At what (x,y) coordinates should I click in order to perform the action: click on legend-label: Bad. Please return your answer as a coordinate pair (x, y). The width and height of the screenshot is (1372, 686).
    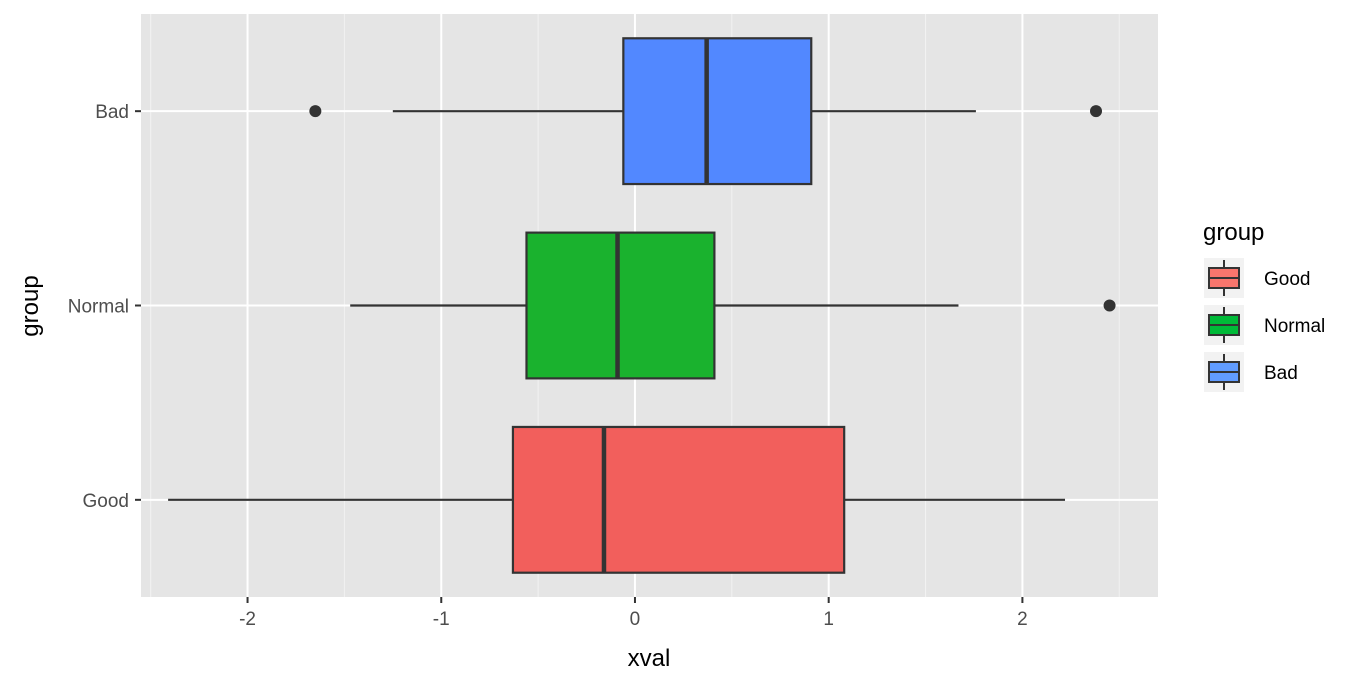
    Looking at the image, I should click on (1281, 373).